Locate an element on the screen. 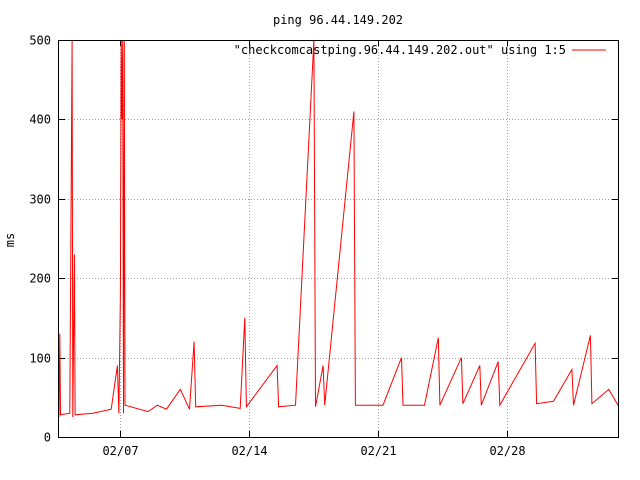  y-axis-label: ms is located at coordinates (10, 240).